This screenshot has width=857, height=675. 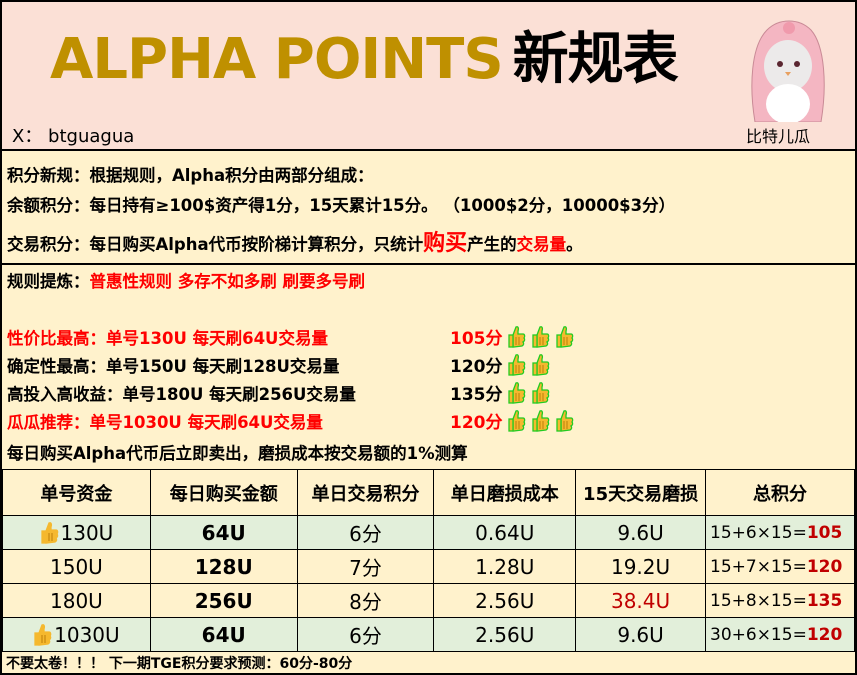 I want to click on cost-value: 2.56U, so click(x=505, y=600).